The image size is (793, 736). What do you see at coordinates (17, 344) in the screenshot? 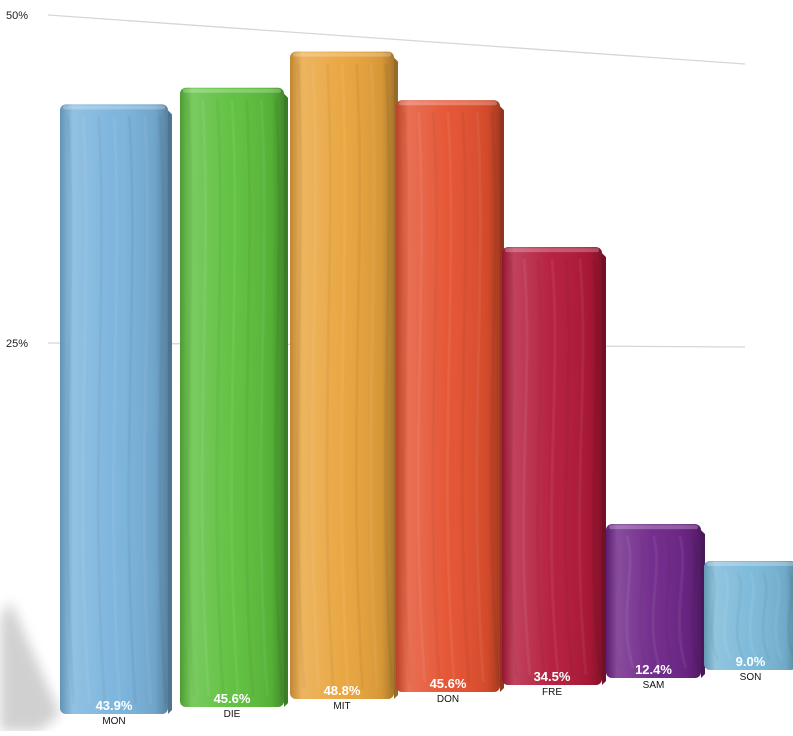
I see `y-tick-label: 25%` at bounding box center [17, 344].